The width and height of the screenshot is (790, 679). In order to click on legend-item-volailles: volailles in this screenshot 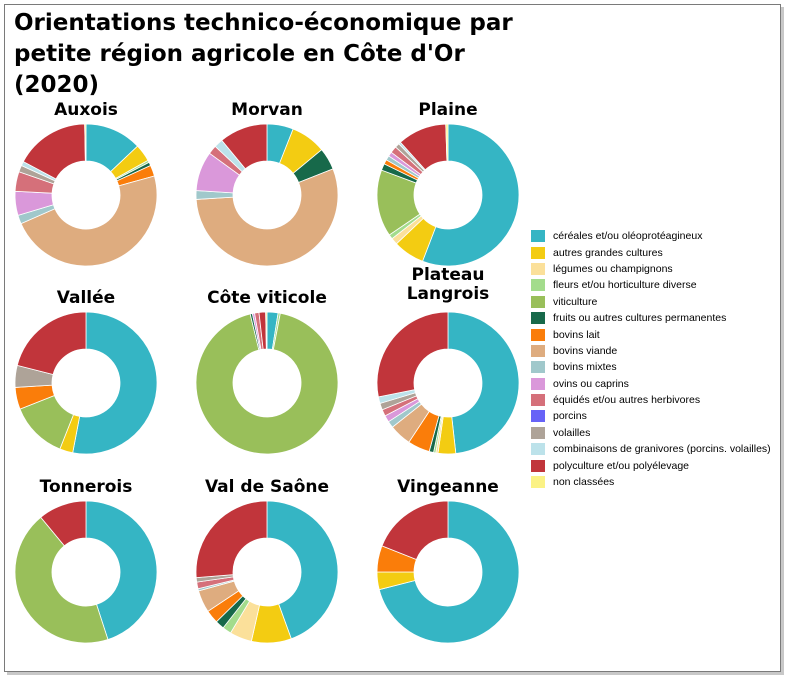, I will do `click(651, 433)`.